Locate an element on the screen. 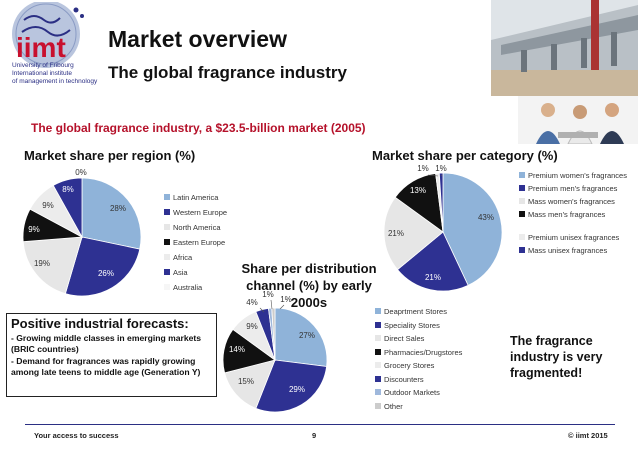  channel-legend-label-7: Other is located at coordinates (393, 406).